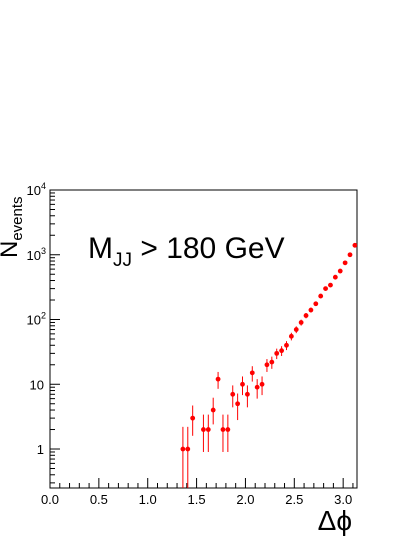  What do you see at coordinates (40, 449) in the screenshot?
I see `y-tick-label: 1` at bounding box center [40, 449].